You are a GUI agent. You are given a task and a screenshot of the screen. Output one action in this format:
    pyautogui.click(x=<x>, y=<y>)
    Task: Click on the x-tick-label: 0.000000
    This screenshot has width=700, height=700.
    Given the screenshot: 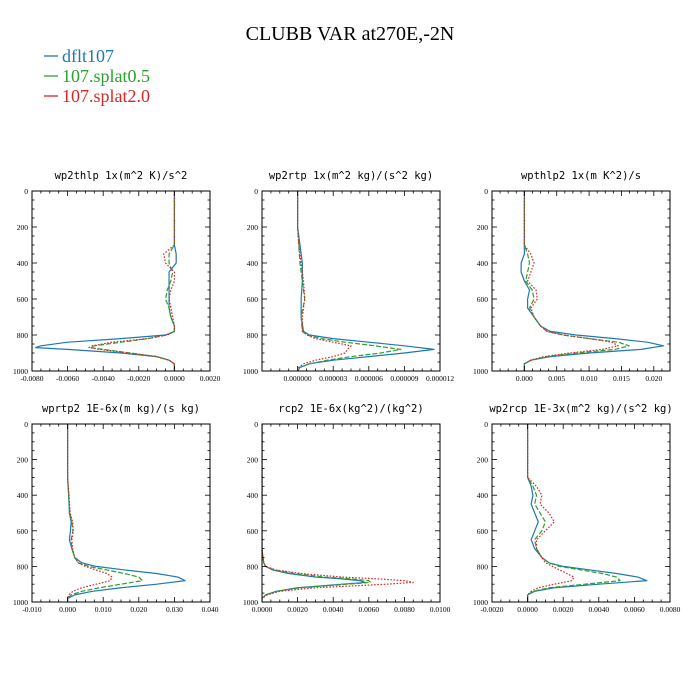 What is the action you would take?
    pyautogui.click(x=298, y=378)
    